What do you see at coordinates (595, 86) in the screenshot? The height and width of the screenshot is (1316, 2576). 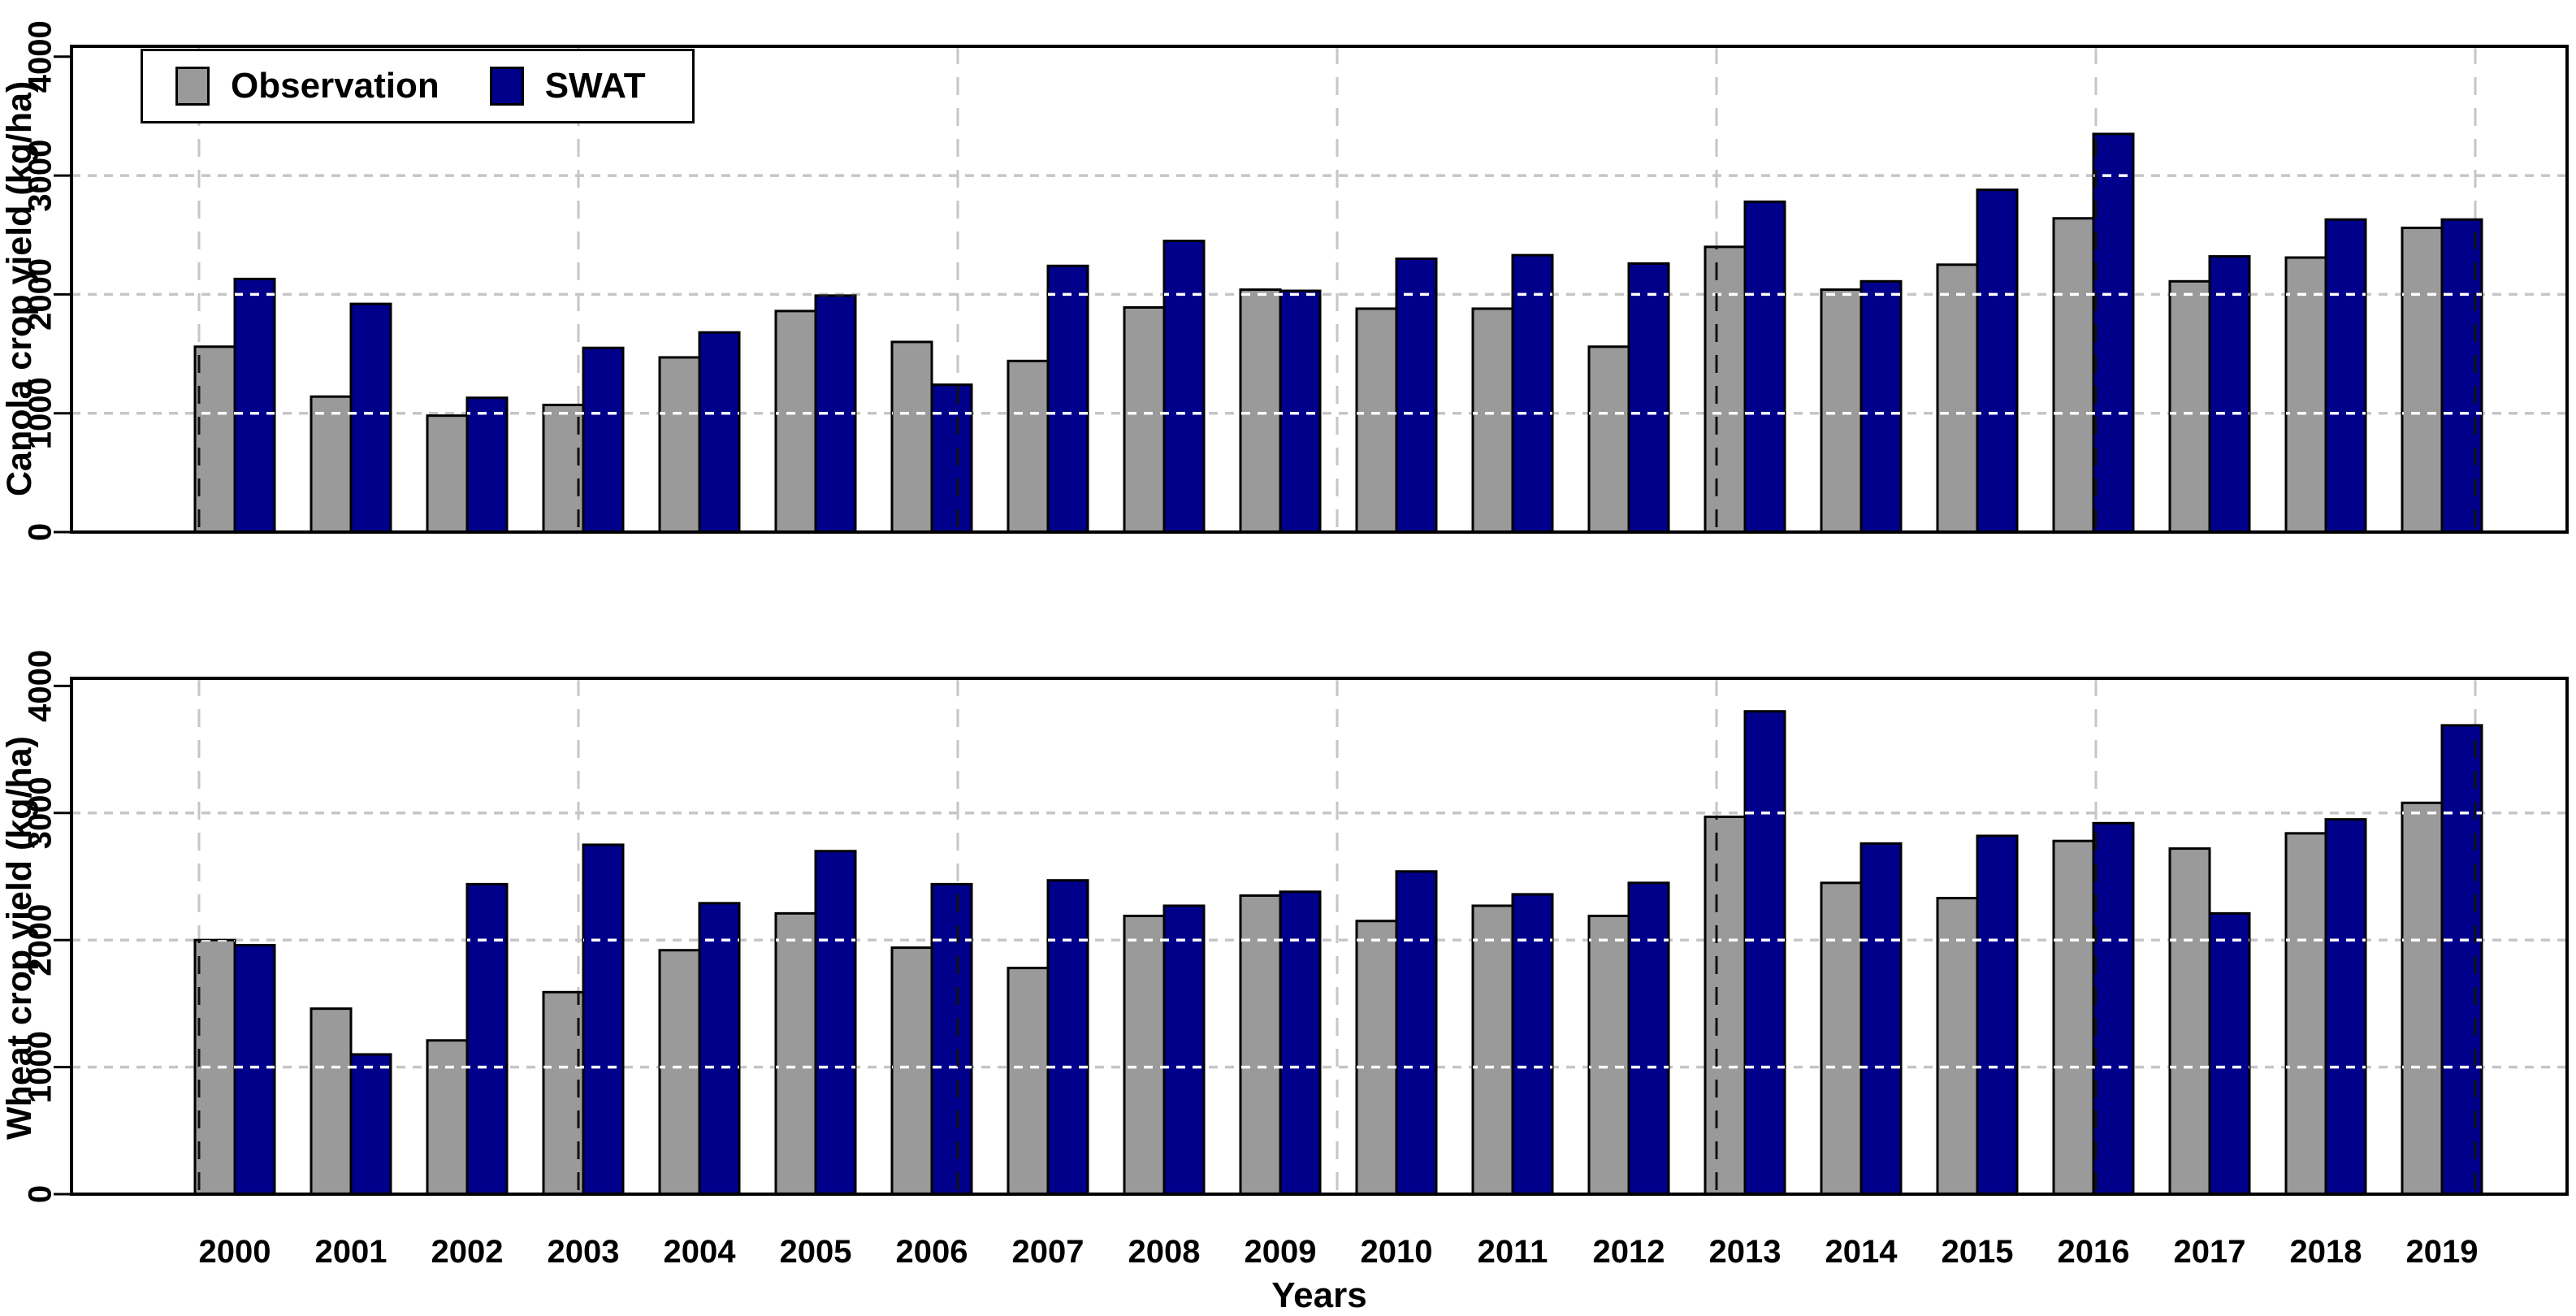 I see `legend-label-swat: SWAT` at bounding box center [595, 86].